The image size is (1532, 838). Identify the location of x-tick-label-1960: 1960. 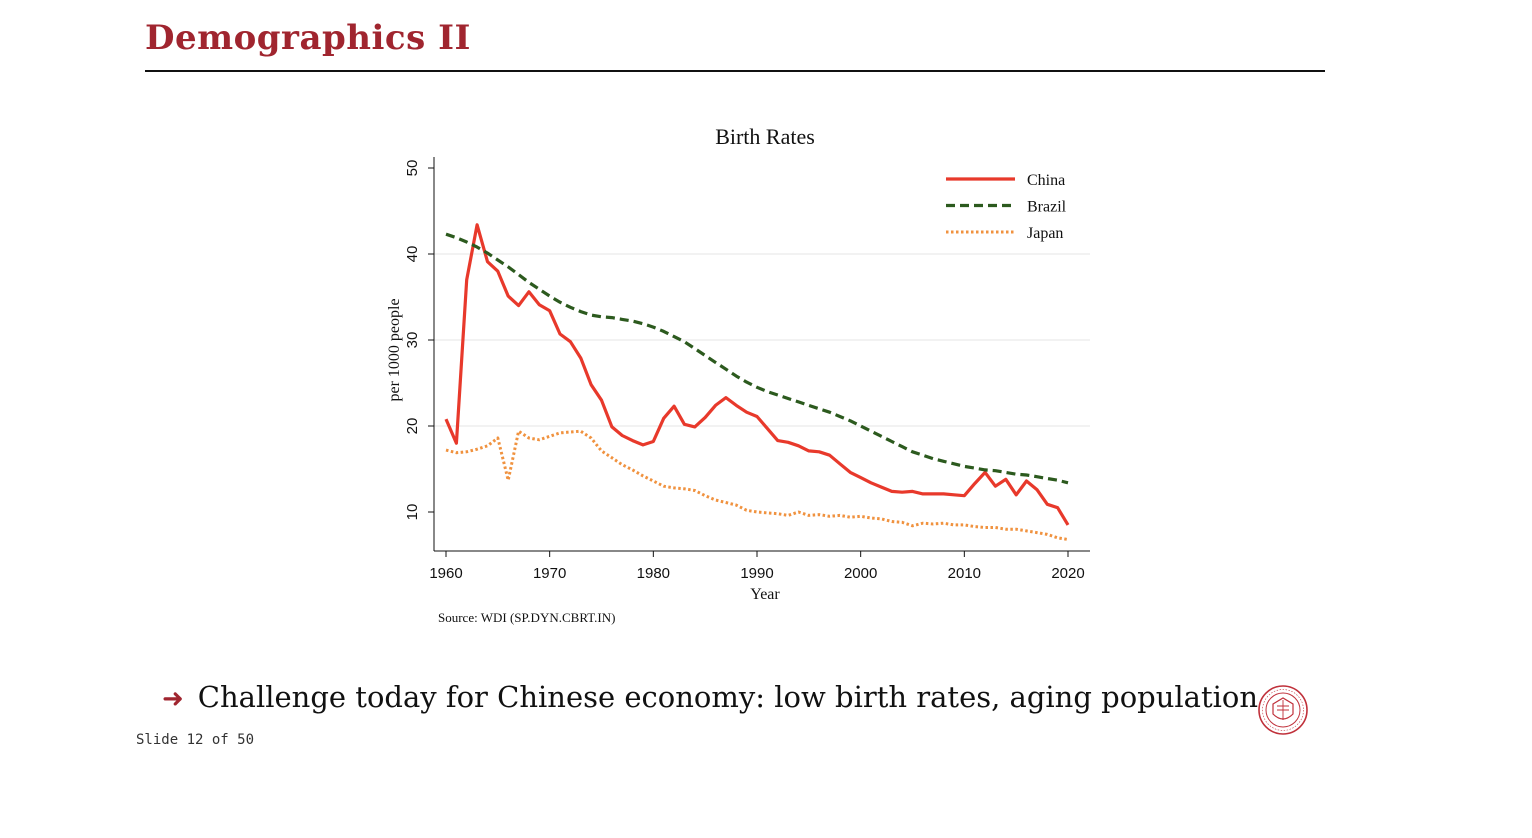
(445, 573).